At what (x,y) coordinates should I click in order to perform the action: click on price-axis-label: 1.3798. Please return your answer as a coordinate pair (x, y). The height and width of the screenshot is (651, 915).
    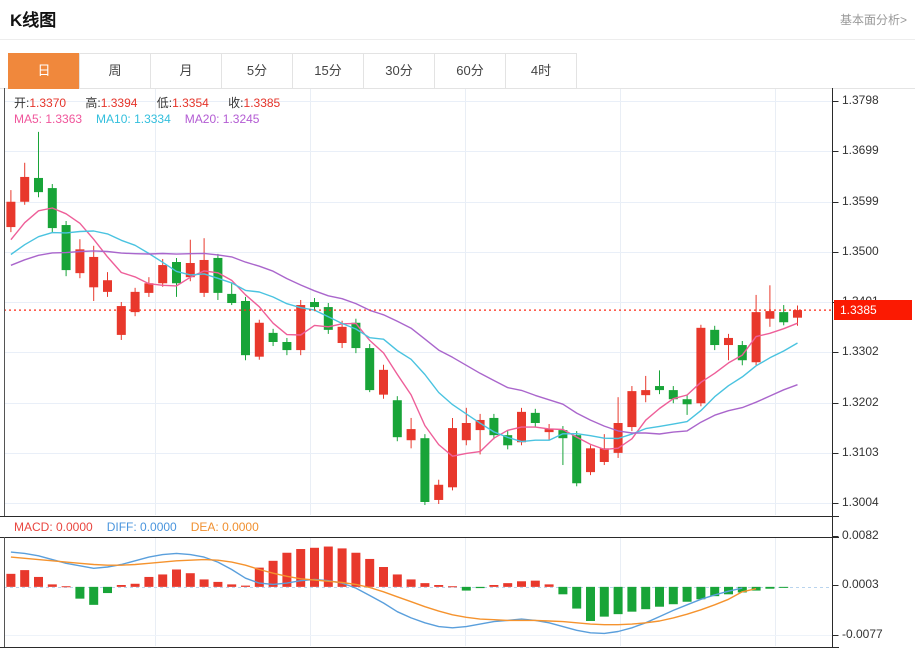
    Looking at the image, I should click on (860, 100).